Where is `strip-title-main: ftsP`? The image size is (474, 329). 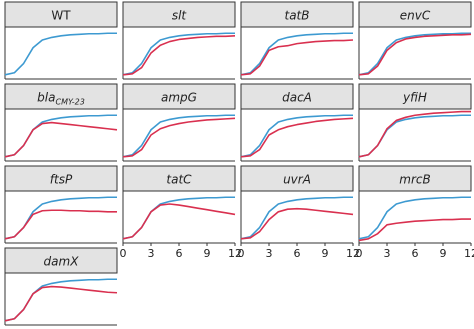
strip-title-main: ftsP is located at coordinates (61, 179).